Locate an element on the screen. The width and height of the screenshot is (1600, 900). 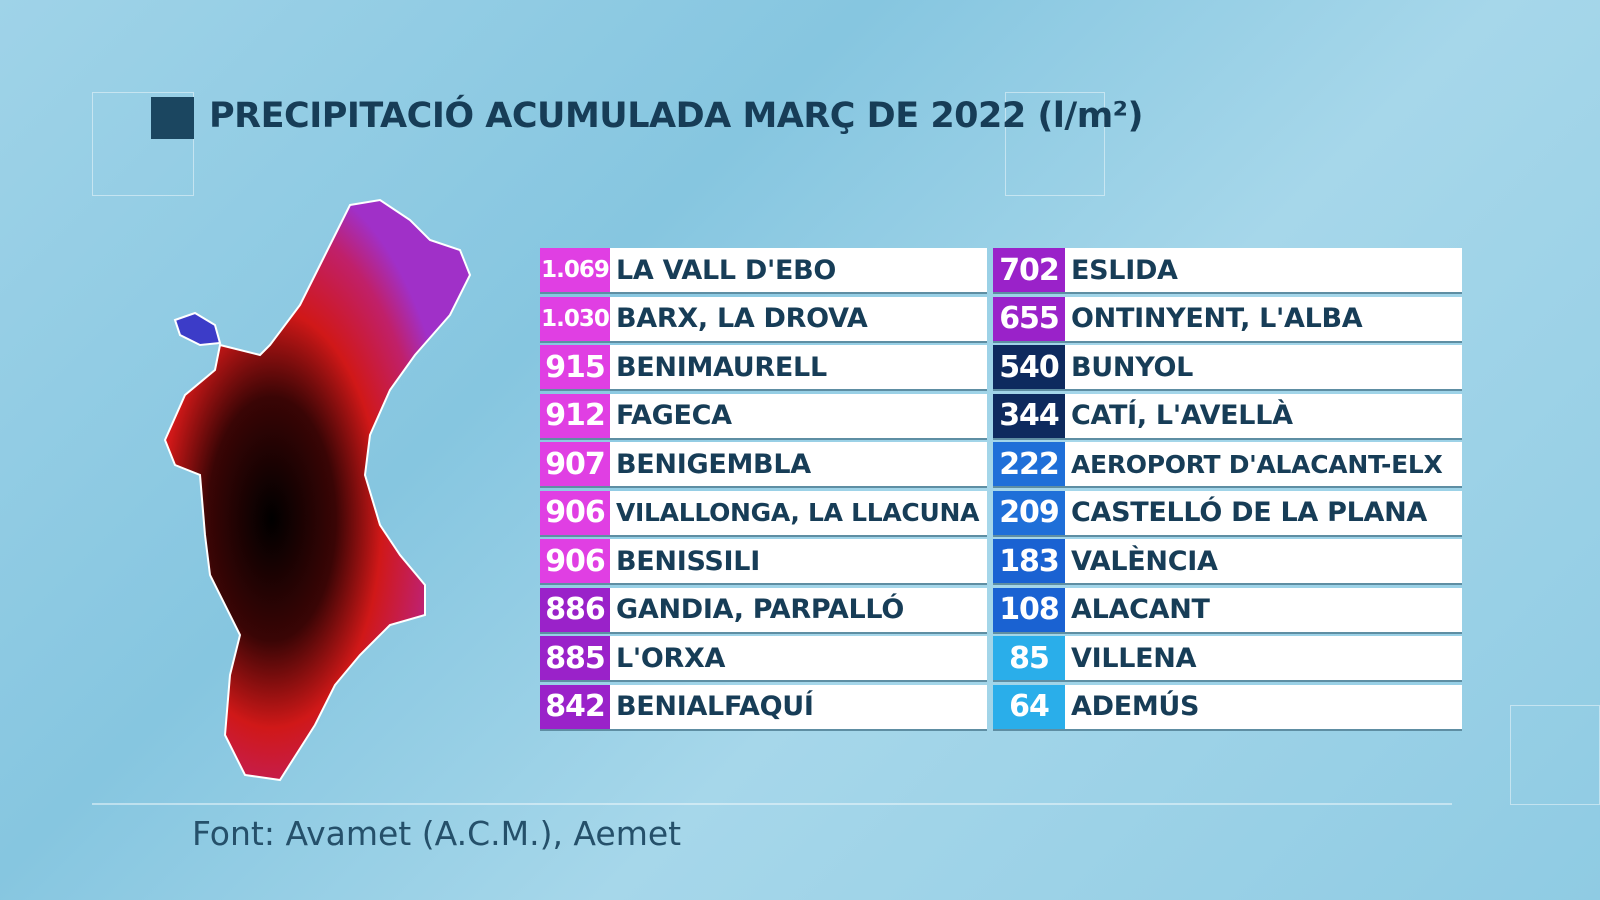
location-name: CATÍ, L'AVELLÀ is located at coordinates (1182, 415).